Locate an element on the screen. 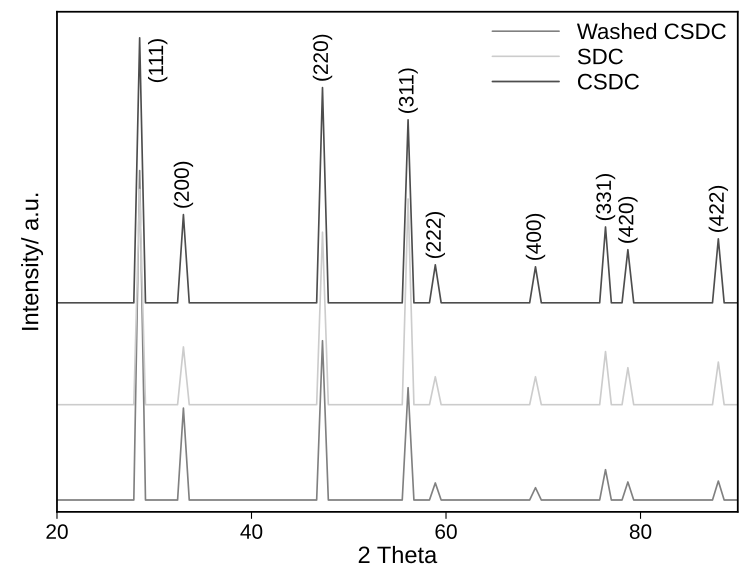  x-tick-label: 20 is located at coordinates (57, 531).